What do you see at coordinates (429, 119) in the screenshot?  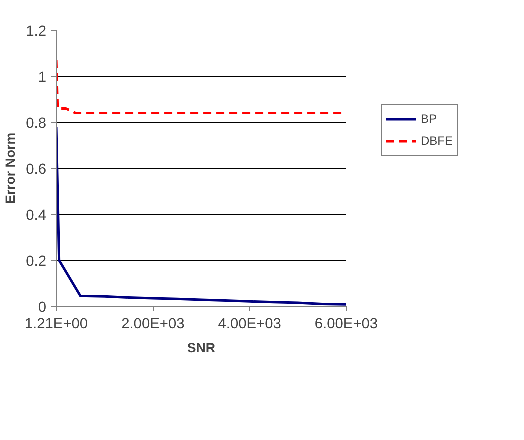 I see `legend-label: BP` at bounding box center [429, 119].